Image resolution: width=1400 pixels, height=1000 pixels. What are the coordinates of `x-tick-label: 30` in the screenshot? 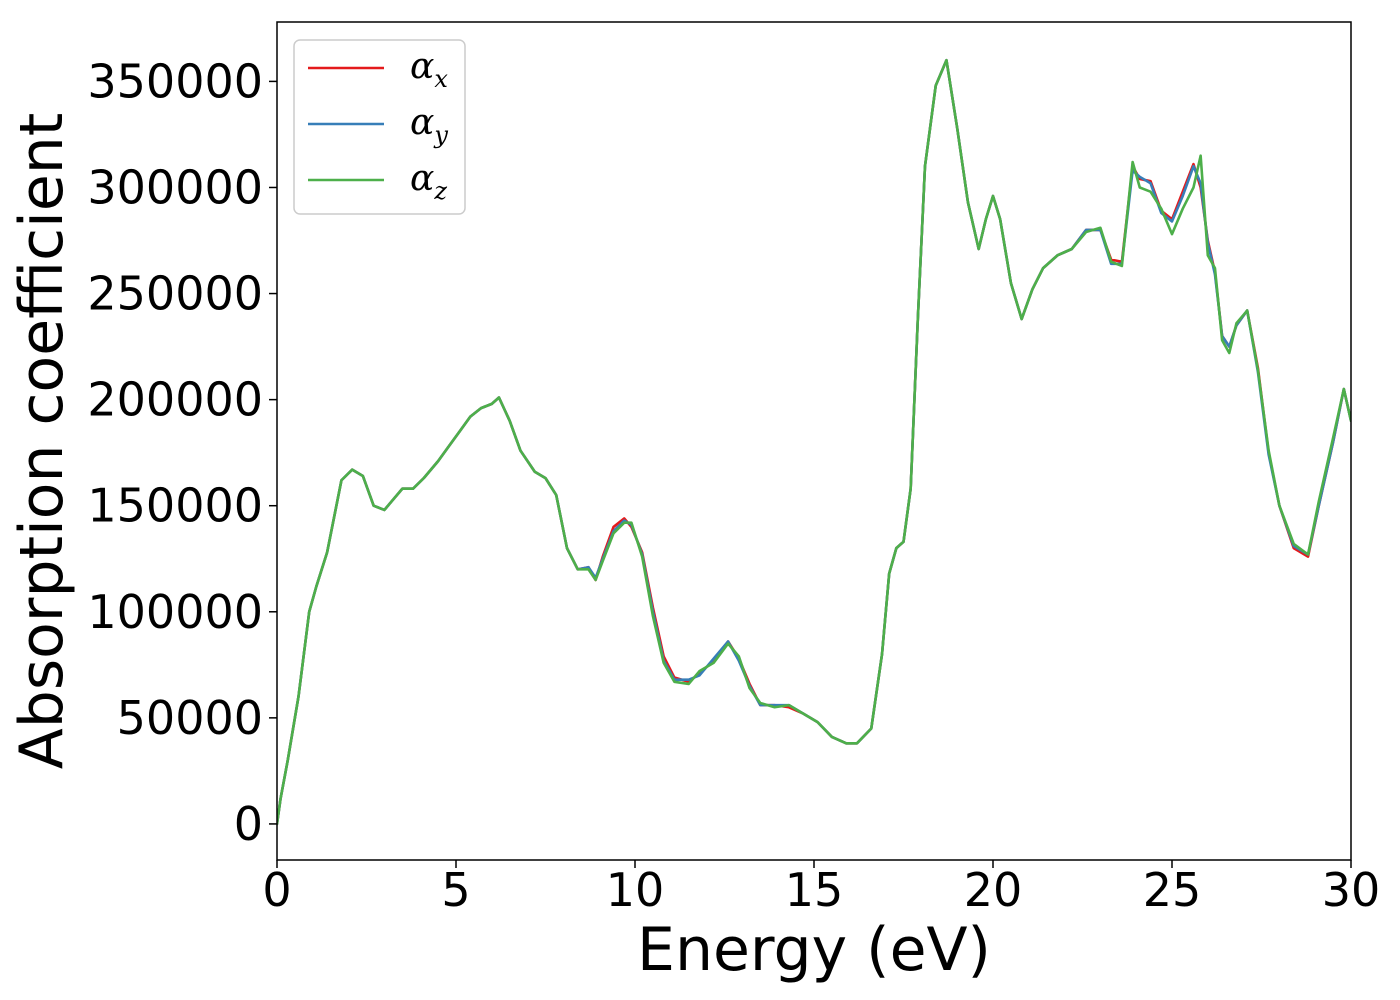 It's located at (1351, 890).